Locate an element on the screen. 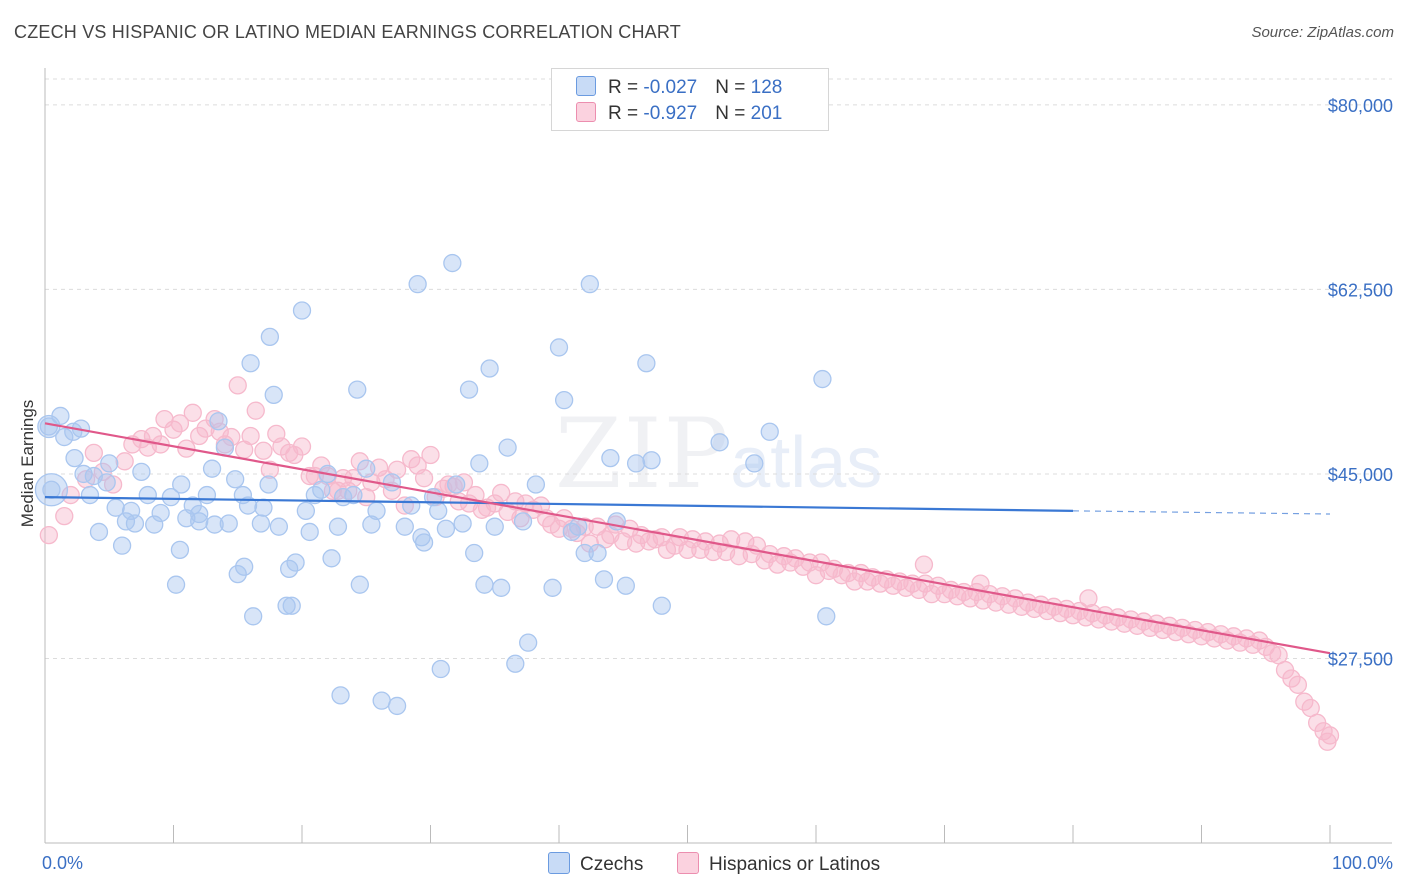 This screenshot has height=892, width=1406. bottom-legend-hispanics: Hispanics or Latinos is located at coordinates (778, 864).